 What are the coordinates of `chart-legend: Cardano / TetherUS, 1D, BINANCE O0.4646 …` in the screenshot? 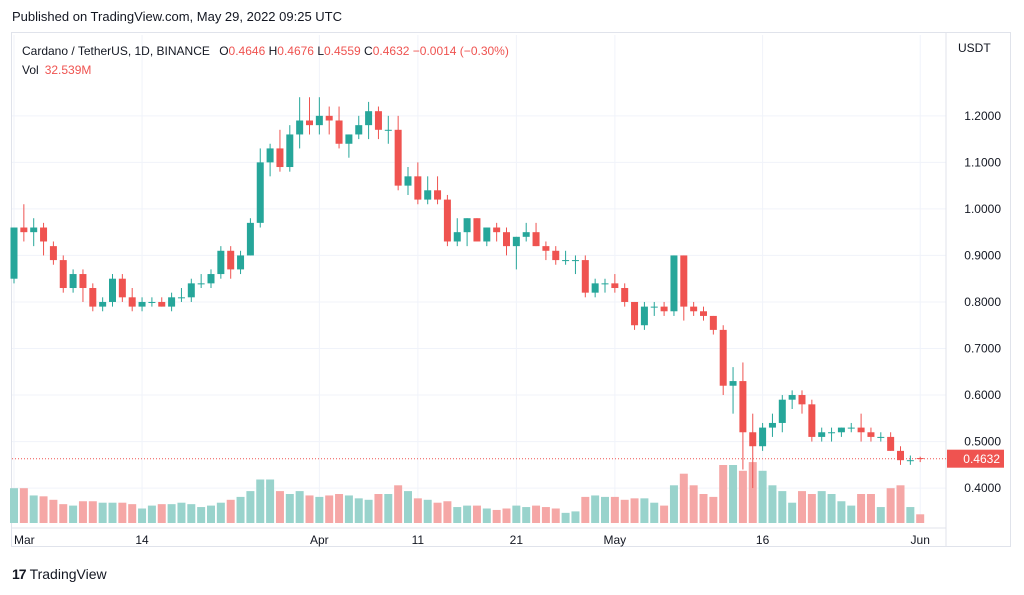 It's located at (265, 61).